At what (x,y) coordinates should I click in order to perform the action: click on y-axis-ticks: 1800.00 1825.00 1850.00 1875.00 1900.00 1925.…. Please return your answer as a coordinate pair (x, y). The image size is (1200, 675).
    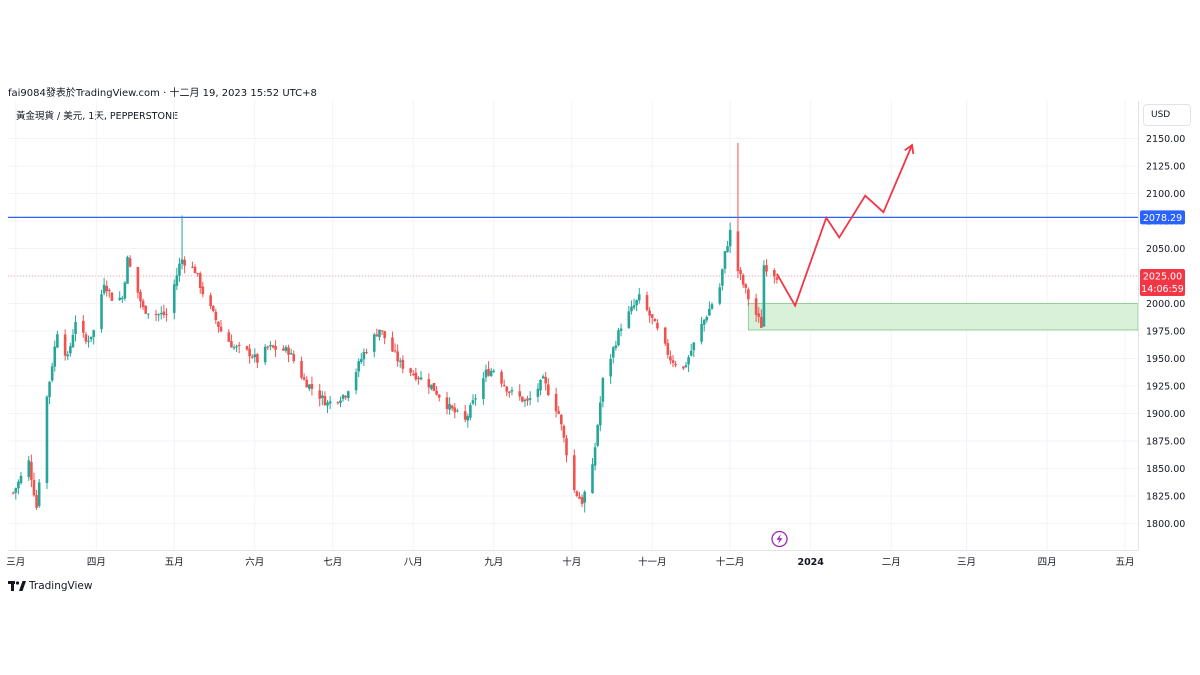
    Looking at the image, I should click on (1165, 332).